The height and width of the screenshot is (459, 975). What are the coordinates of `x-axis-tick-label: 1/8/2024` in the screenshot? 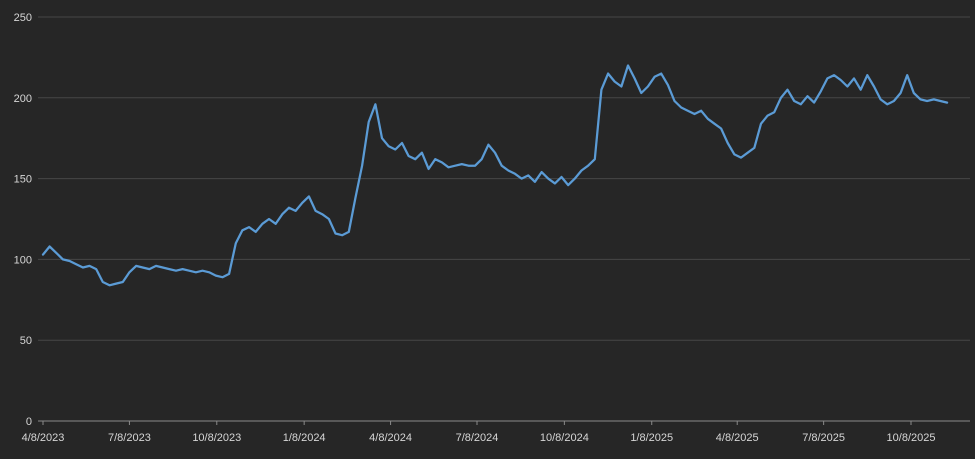 It's located at (304, 438).